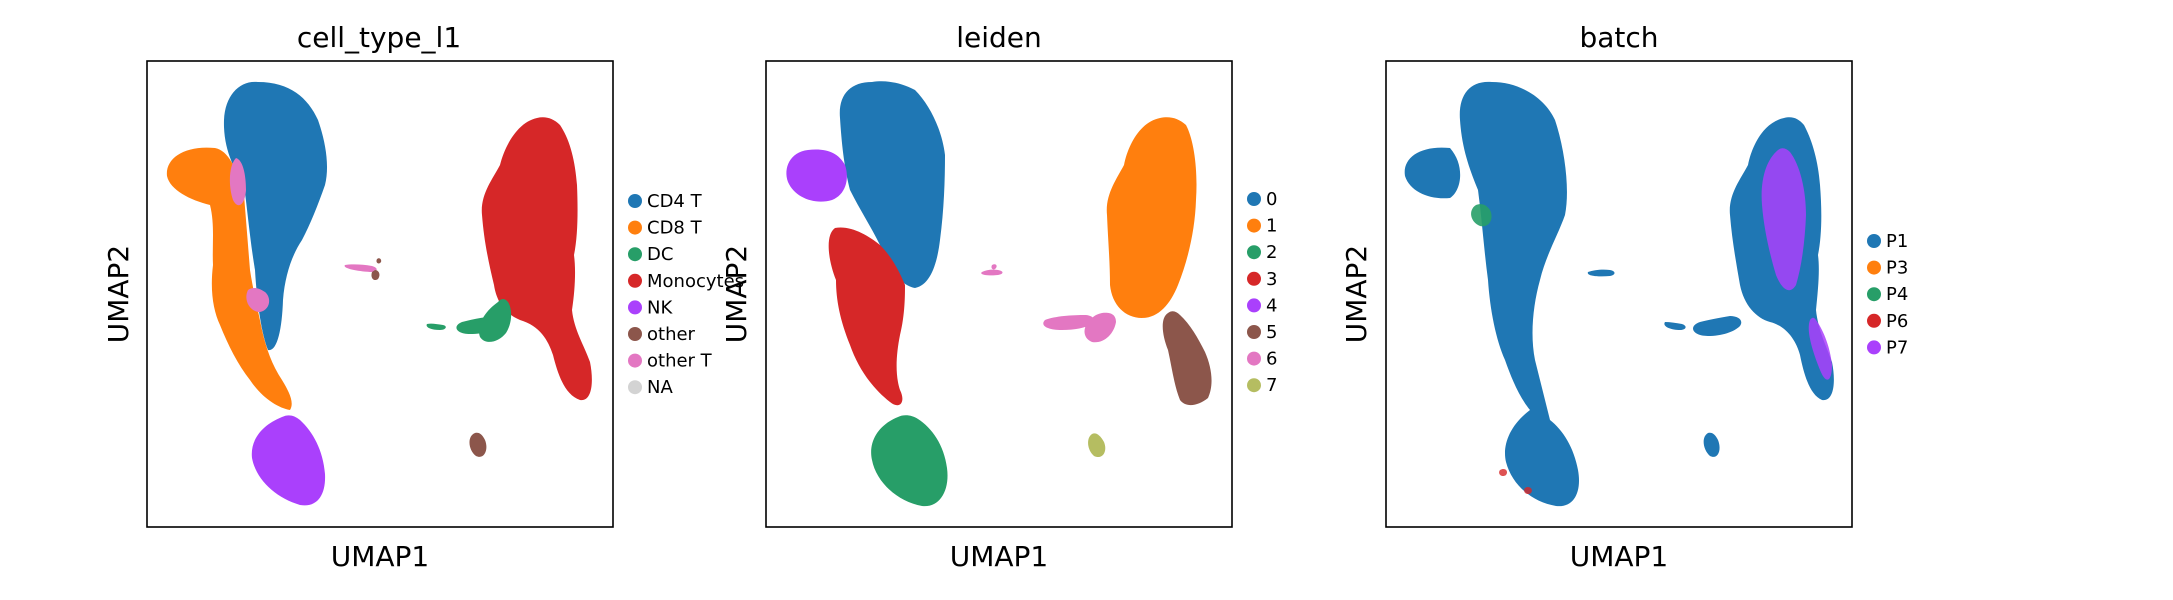 This screenshot has height=600, width=2173. What do you see at coordinates (1271, 226) in the screenshot?
I see `legend-label: 1` at bounding box center [1271, 226].